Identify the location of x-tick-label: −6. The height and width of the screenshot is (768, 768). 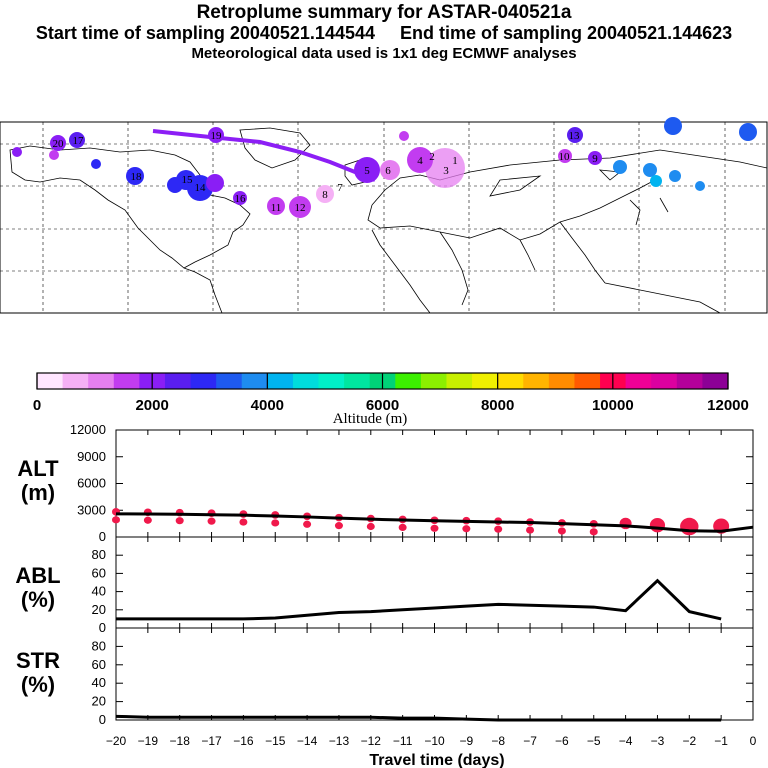
(562, 741).